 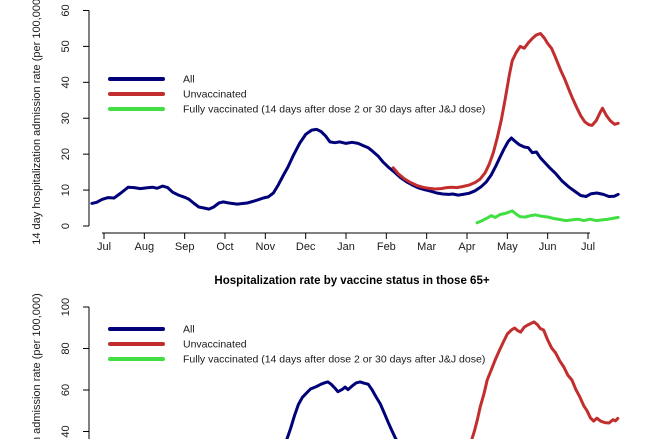 What do you see at coordinates (66, 154) in the screenshot?
I see `y-tick-label: 20` at bounding box center [66, 154].